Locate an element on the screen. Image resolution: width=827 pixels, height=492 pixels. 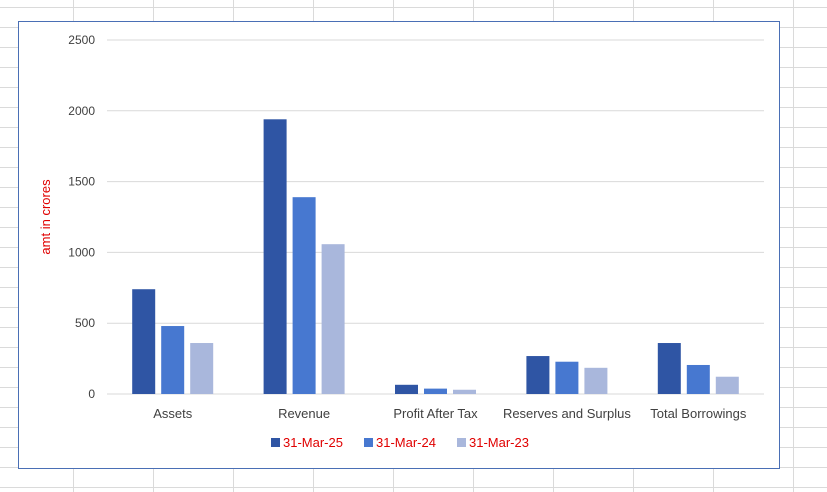
legend: 31-Mar-25 31-Mar-24 31-Mar-23 is located at coordinates (400, 442).